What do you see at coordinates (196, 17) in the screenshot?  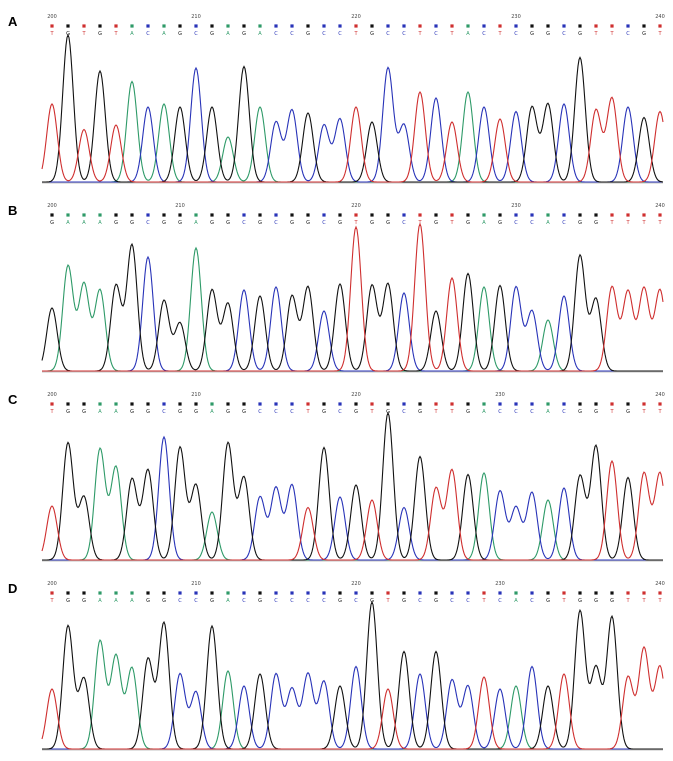 I see `position-label: 210` at bounding box center [196, 17].